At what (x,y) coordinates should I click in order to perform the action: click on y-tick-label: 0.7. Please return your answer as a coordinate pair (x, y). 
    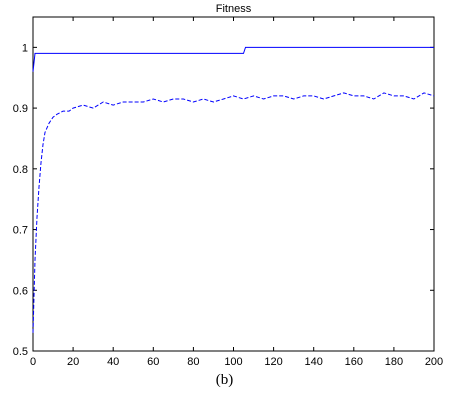
    Looking at the image, I should click on (20, 231).